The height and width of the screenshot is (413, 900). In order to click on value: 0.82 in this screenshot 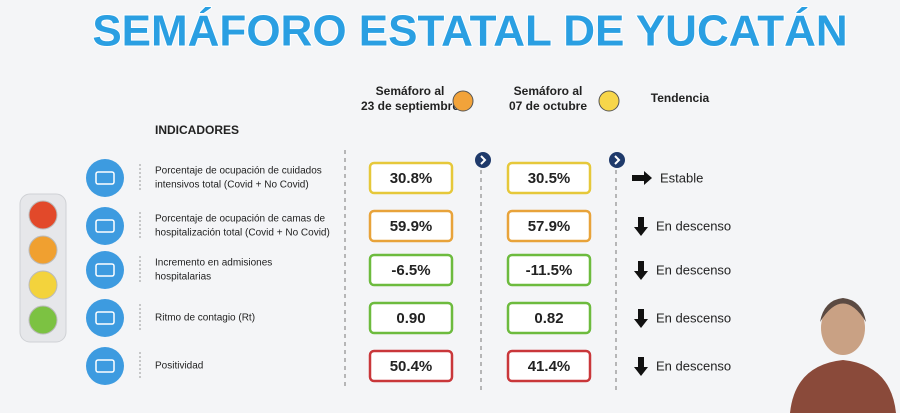, I will do `click(548, 318)`.